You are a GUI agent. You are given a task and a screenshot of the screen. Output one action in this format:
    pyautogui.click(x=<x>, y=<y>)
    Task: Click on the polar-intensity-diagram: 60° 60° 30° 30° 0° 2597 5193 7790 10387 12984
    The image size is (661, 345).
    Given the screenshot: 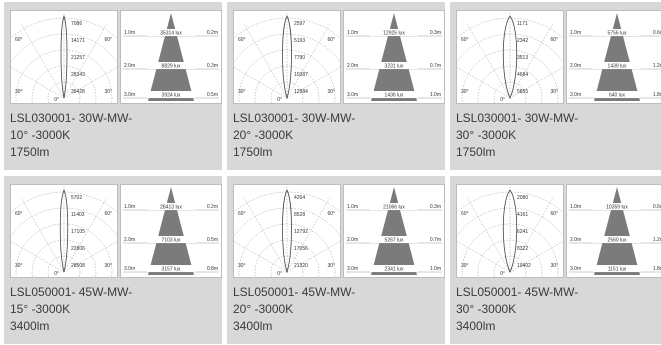 What is the action you would take?
    pyautogui.click(x=287, y=57)
    